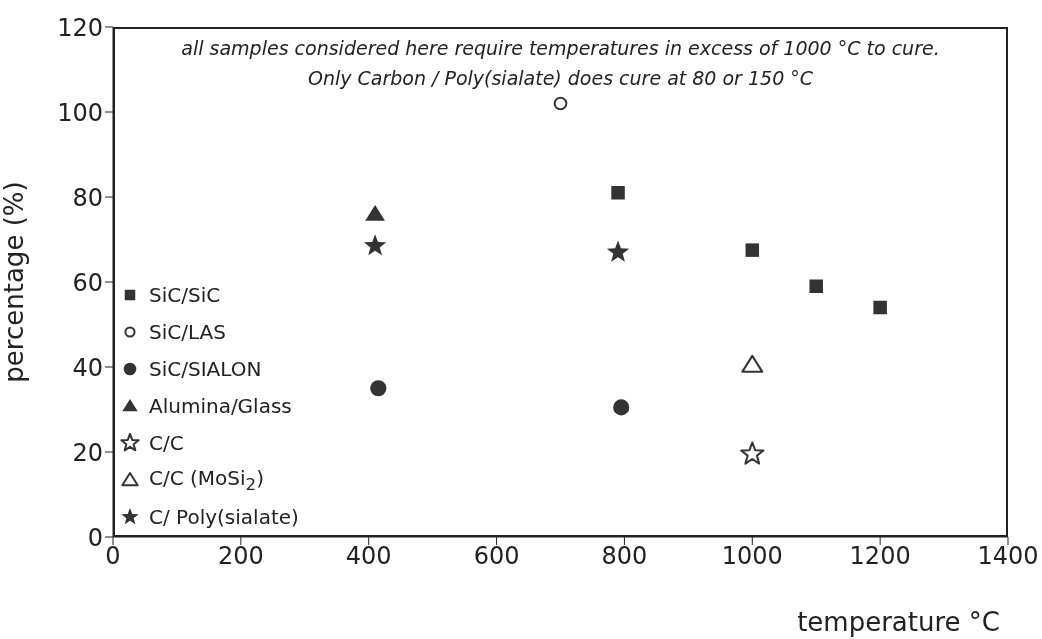  I want to click on y-tick-label: 120, so click(80, 27).